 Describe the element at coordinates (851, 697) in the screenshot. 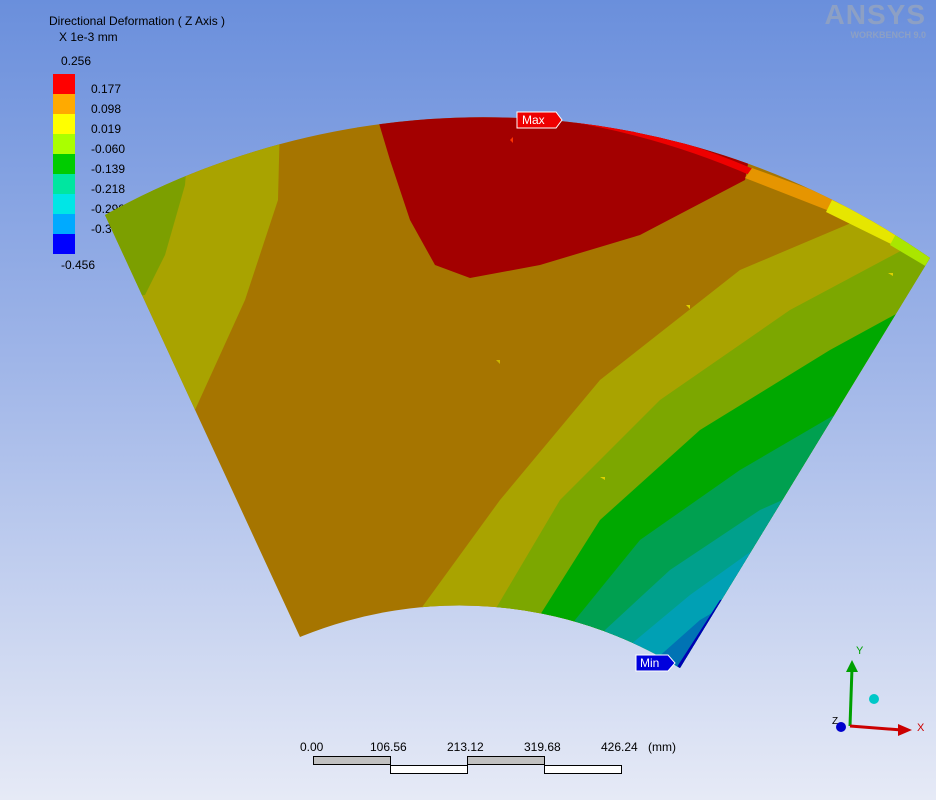

I see `triad-y-axis` at that location.